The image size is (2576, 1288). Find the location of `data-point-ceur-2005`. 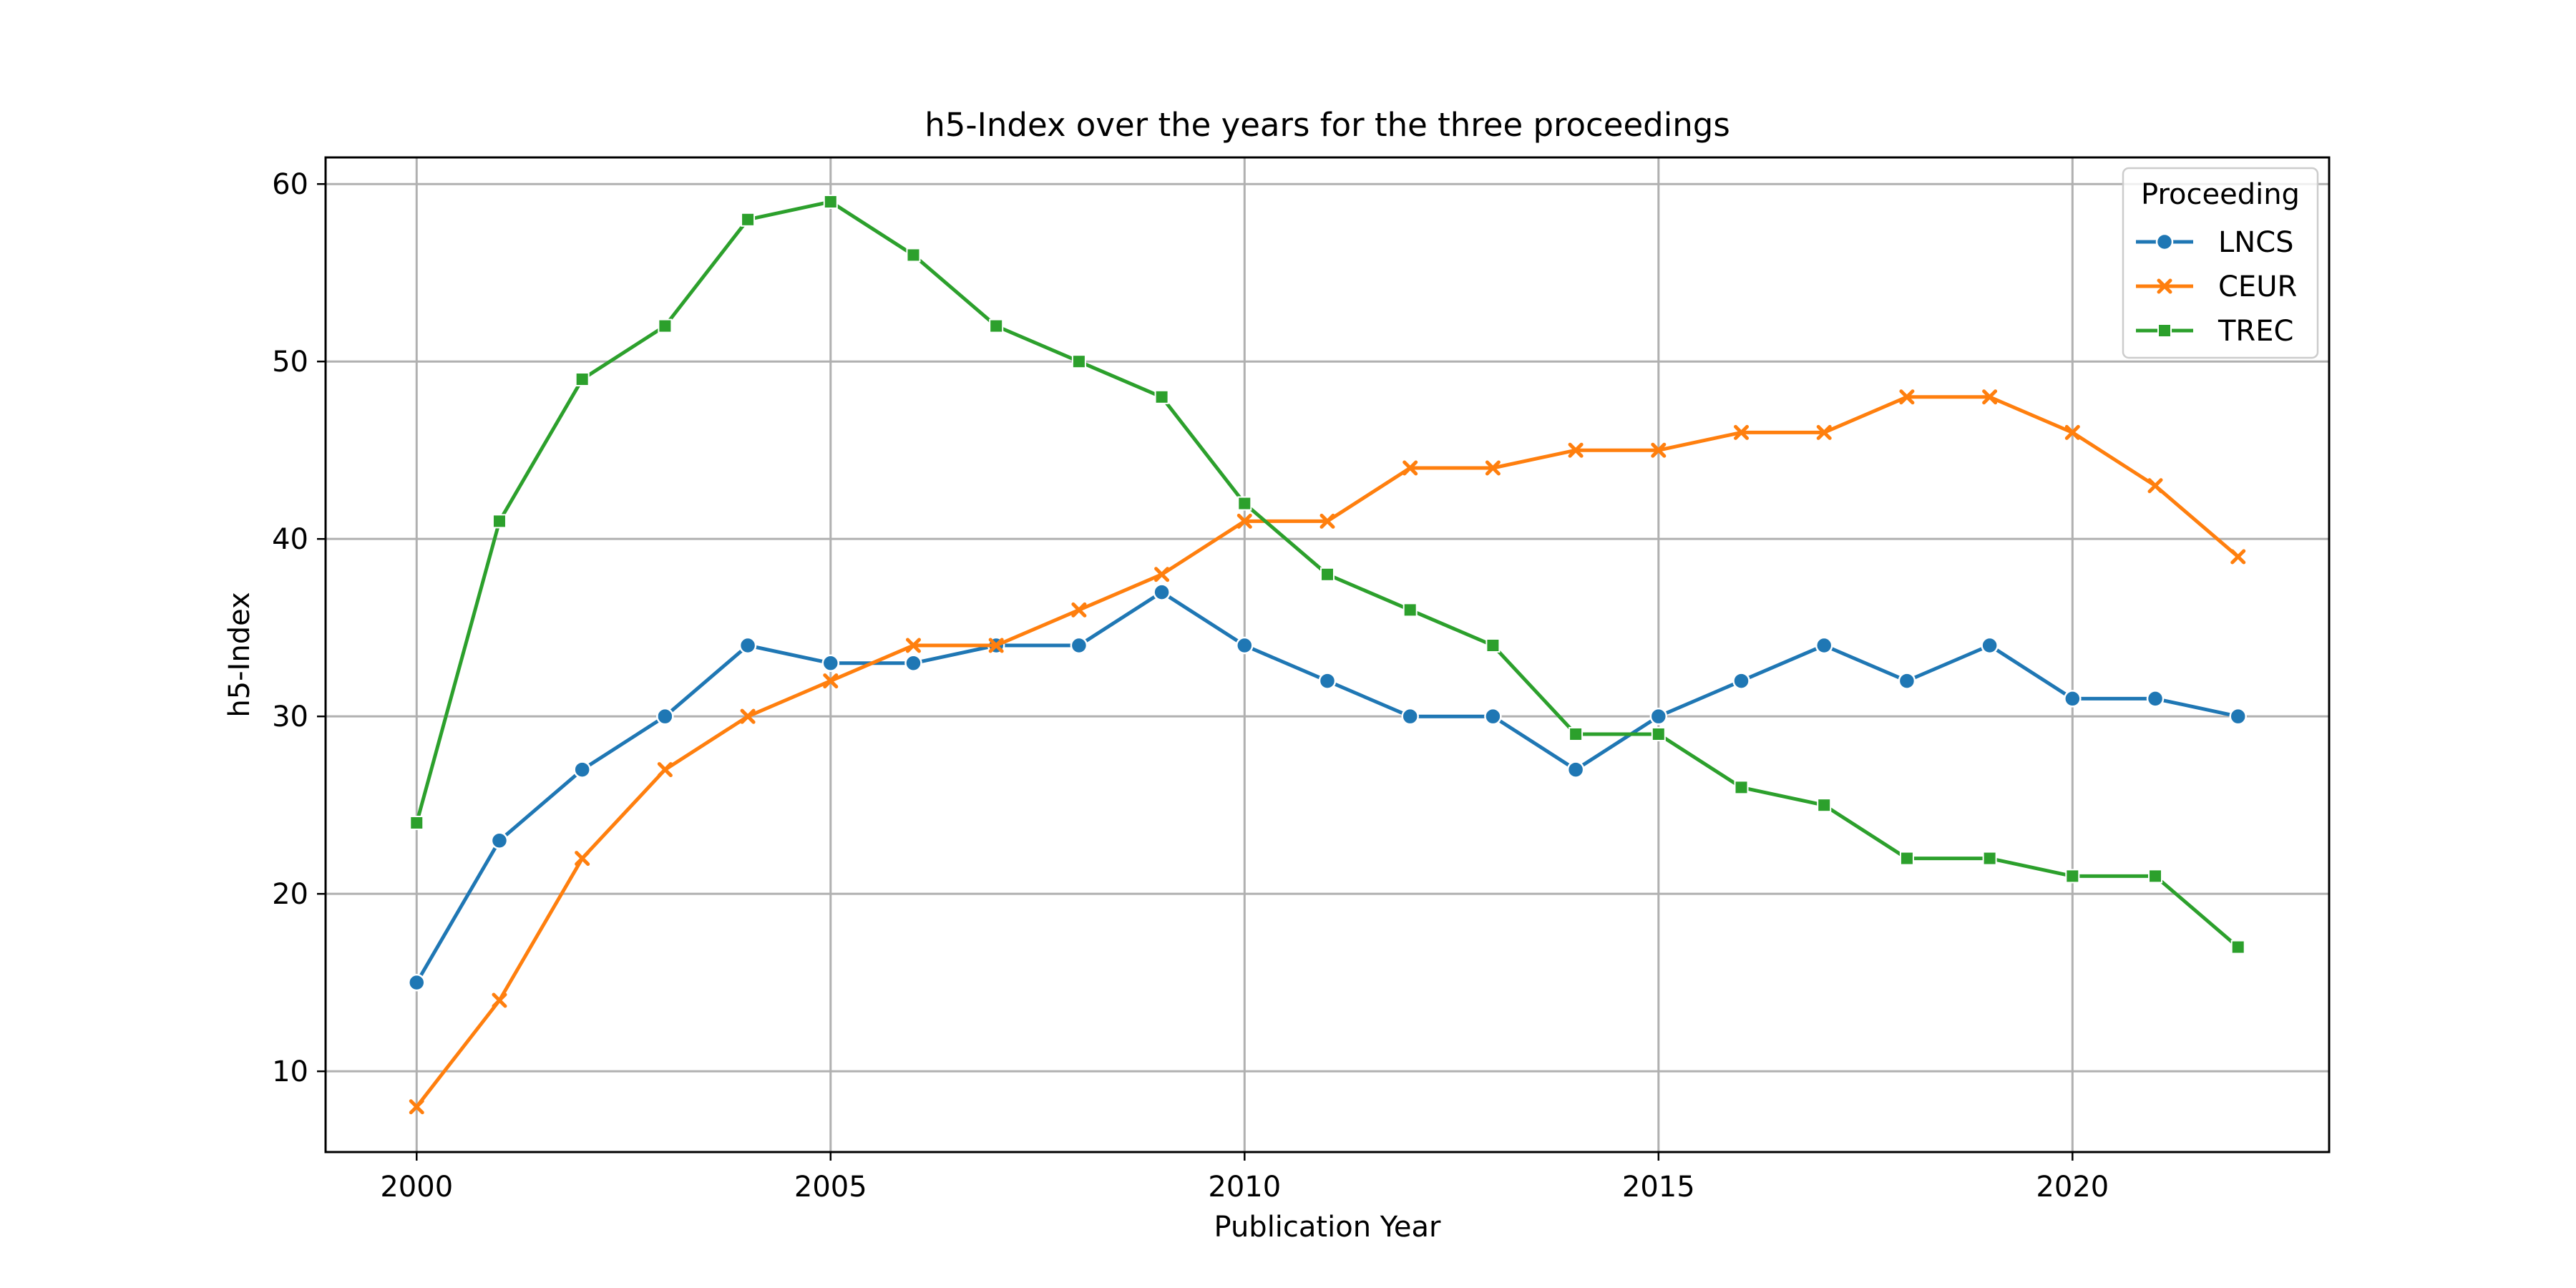

data-point-ceur-2005 is located at coordinates (831, 681).